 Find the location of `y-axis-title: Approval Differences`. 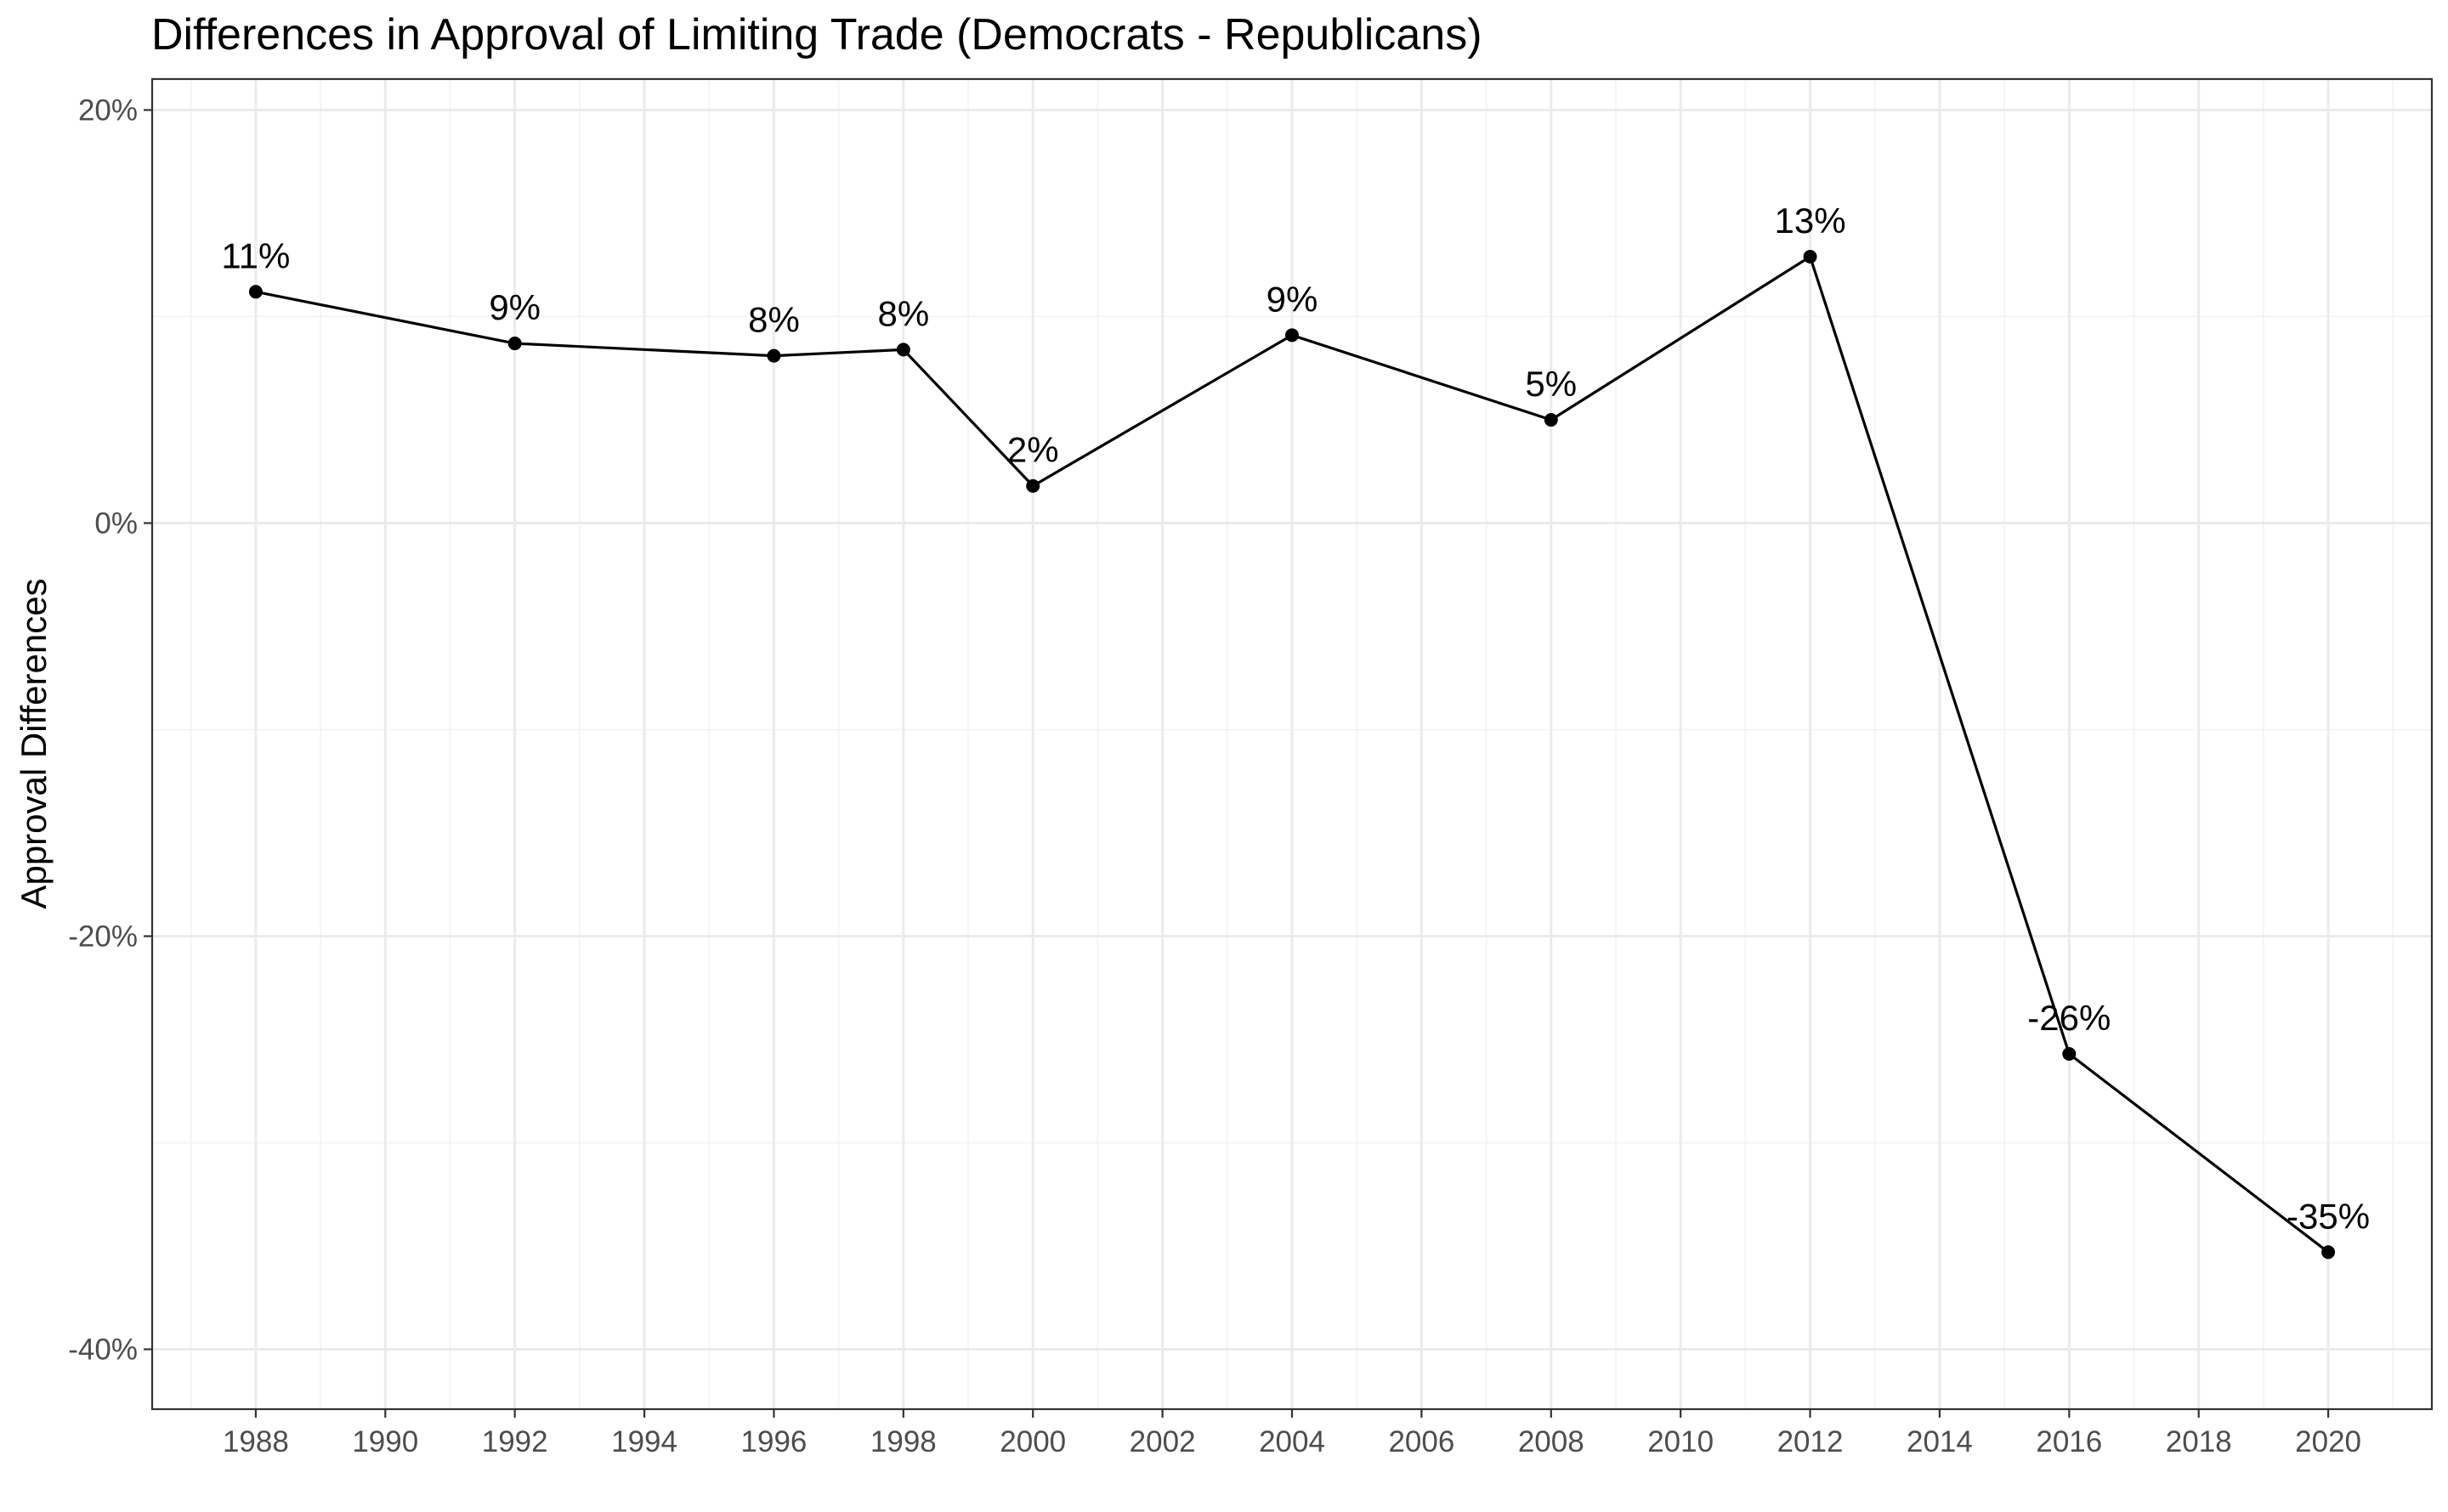

y-axis-title: Approval Differences is located at coordinates (34, 743).